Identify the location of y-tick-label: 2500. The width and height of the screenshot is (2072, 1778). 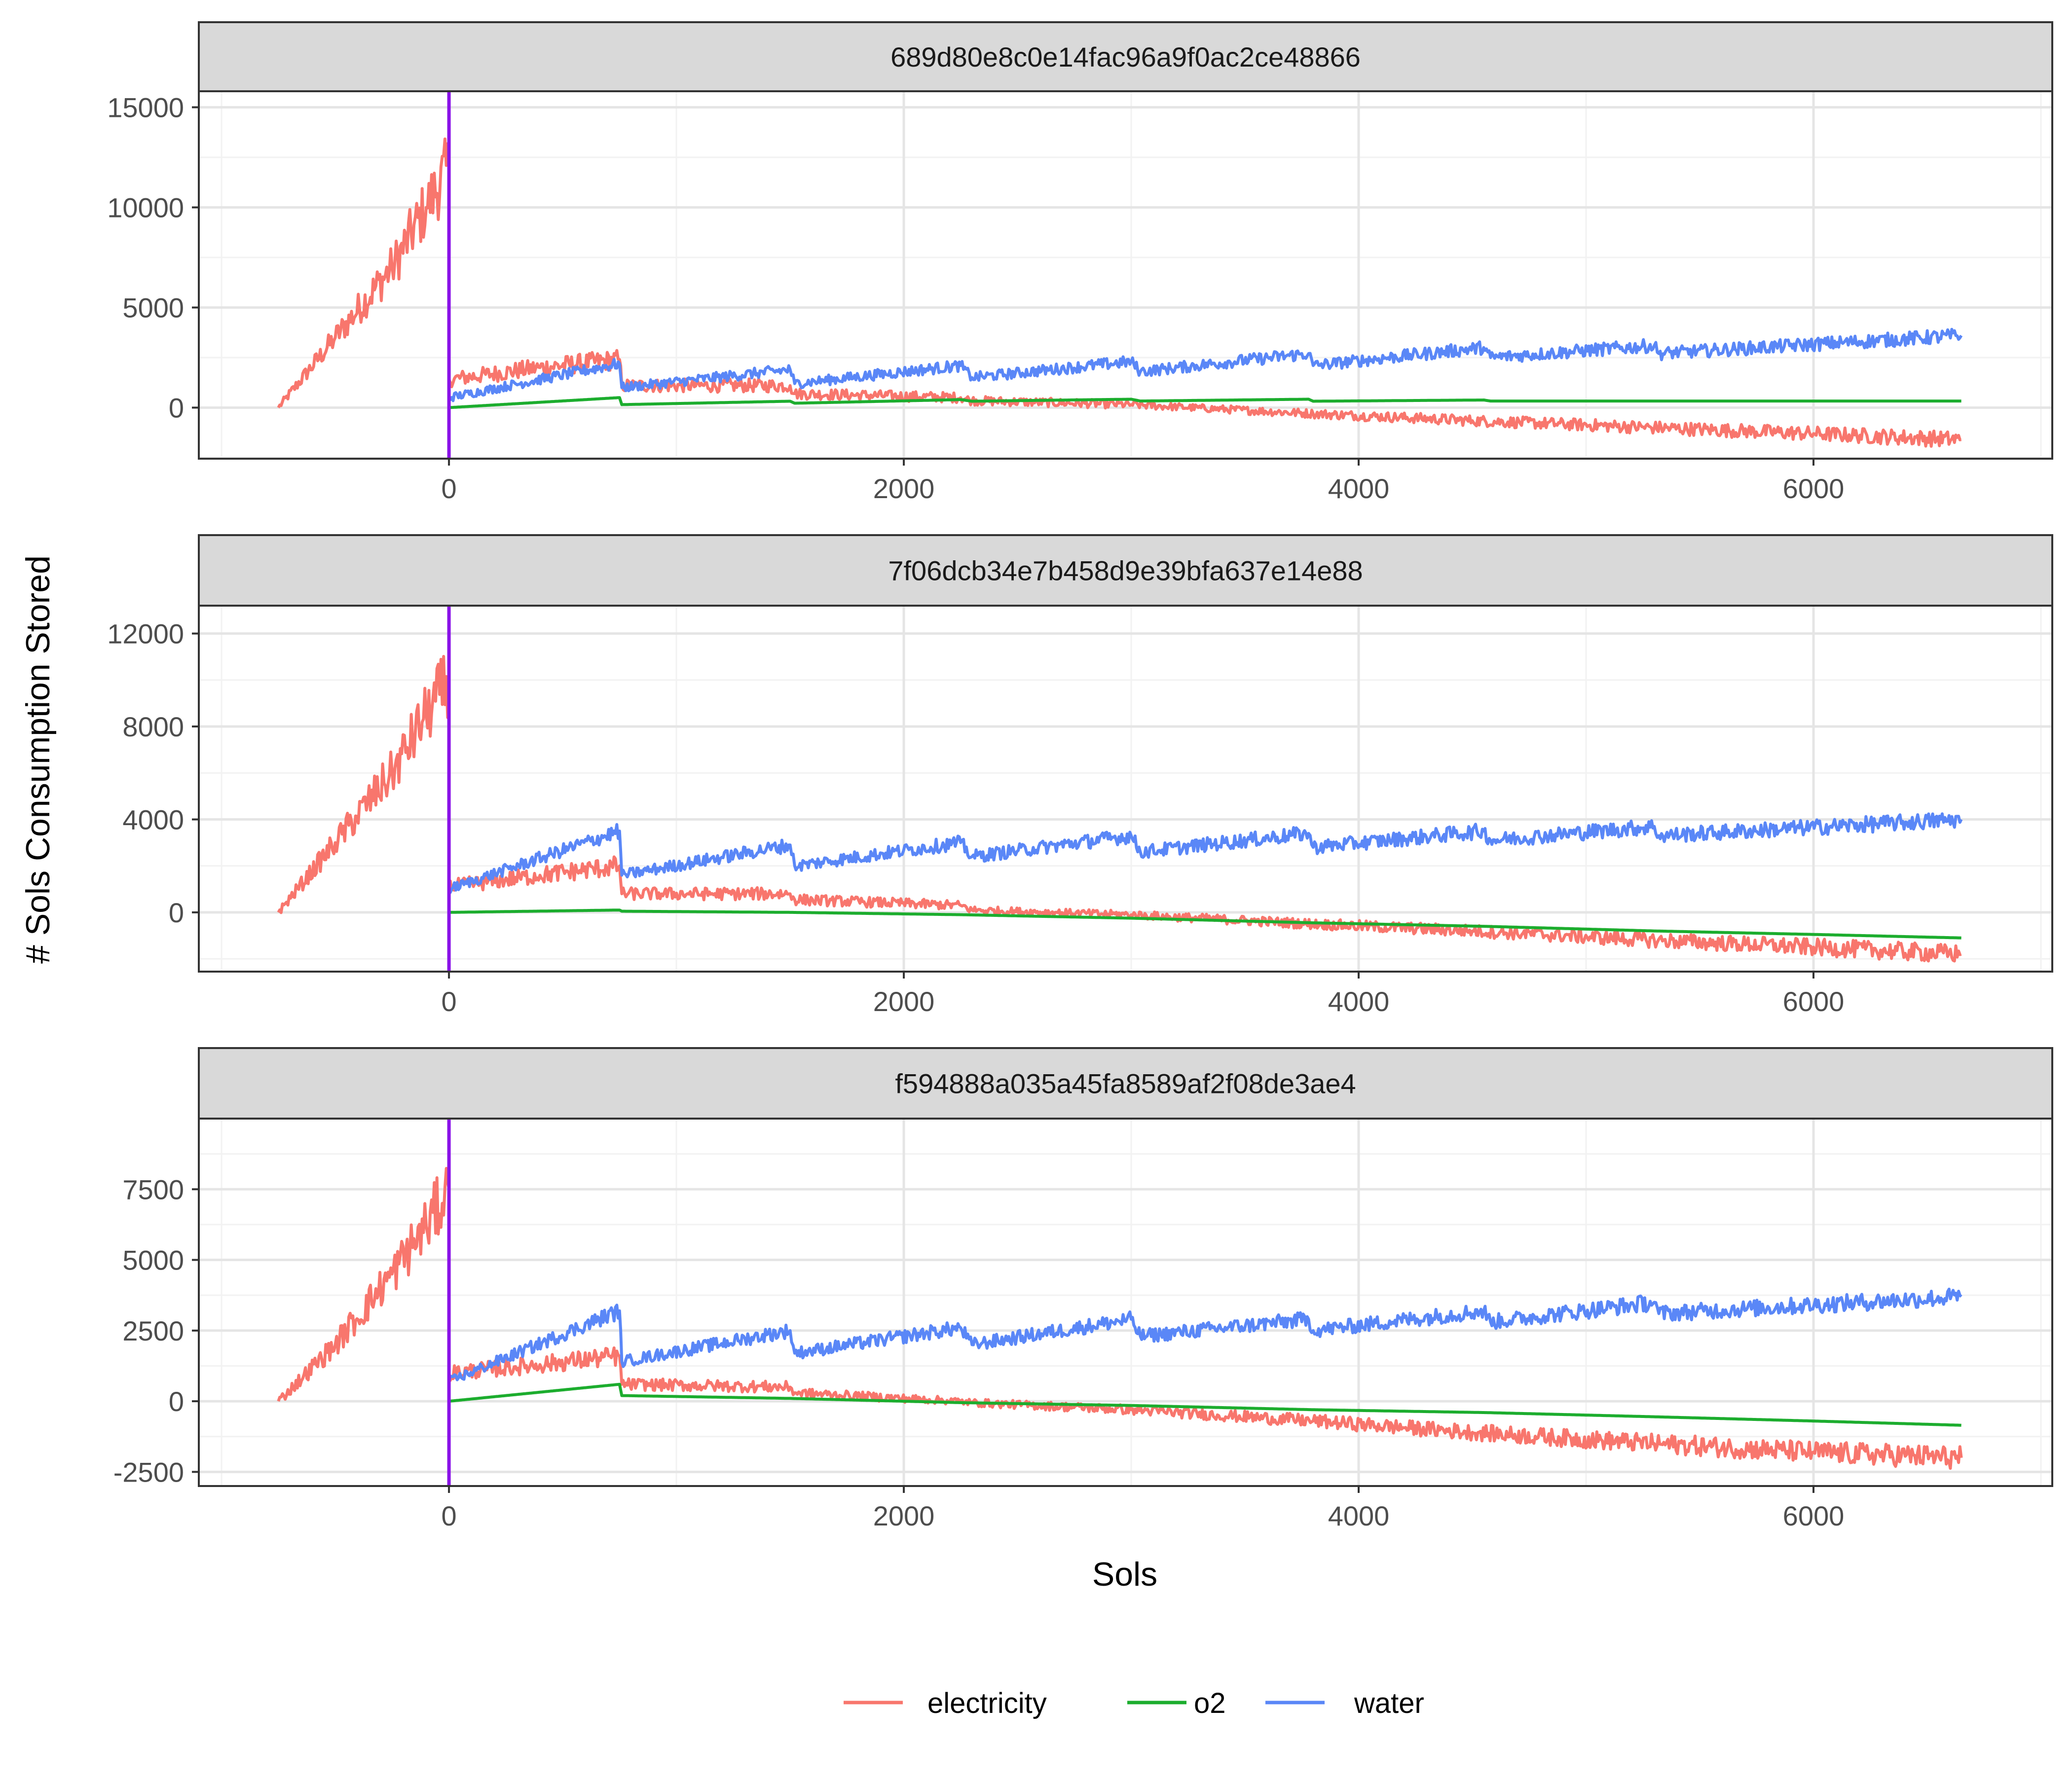
(153, 1331).